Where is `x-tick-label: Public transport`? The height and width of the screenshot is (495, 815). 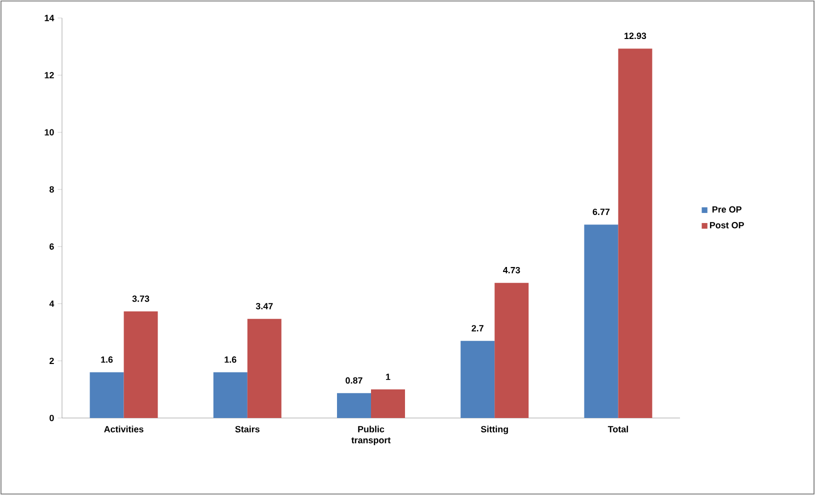 x-tick-label: Public transport is located at coordinates (371, 436).